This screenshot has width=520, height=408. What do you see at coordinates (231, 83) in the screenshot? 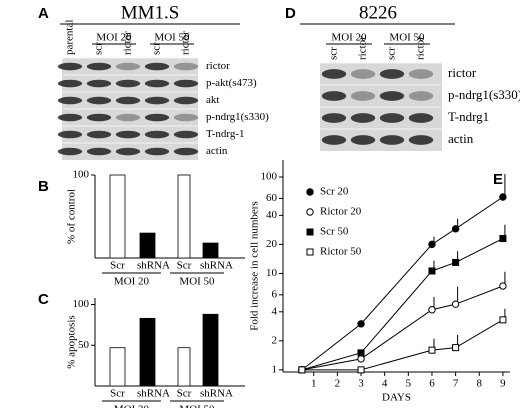
I see `row-label: p-akt(s473)` at bounding box center [231, 83].